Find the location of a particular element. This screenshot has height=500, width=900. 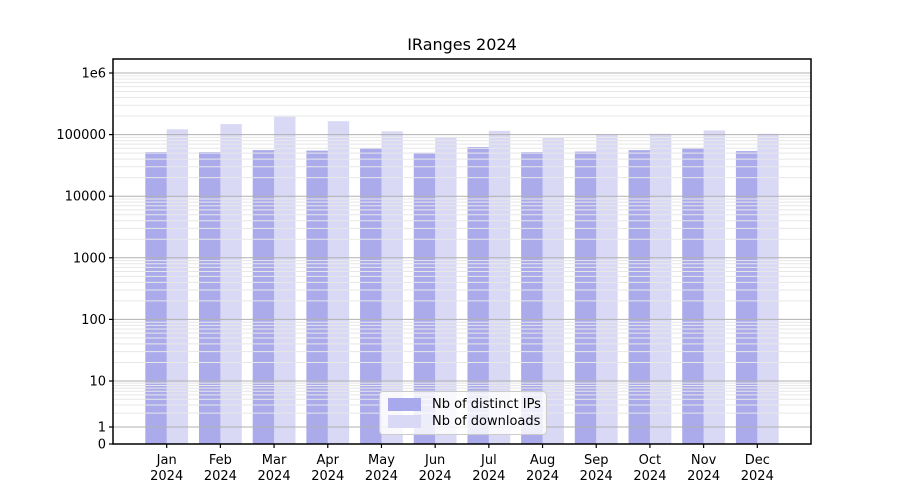

legend-label-downloads: Nb of downloads is located at coordinates (486, 421).